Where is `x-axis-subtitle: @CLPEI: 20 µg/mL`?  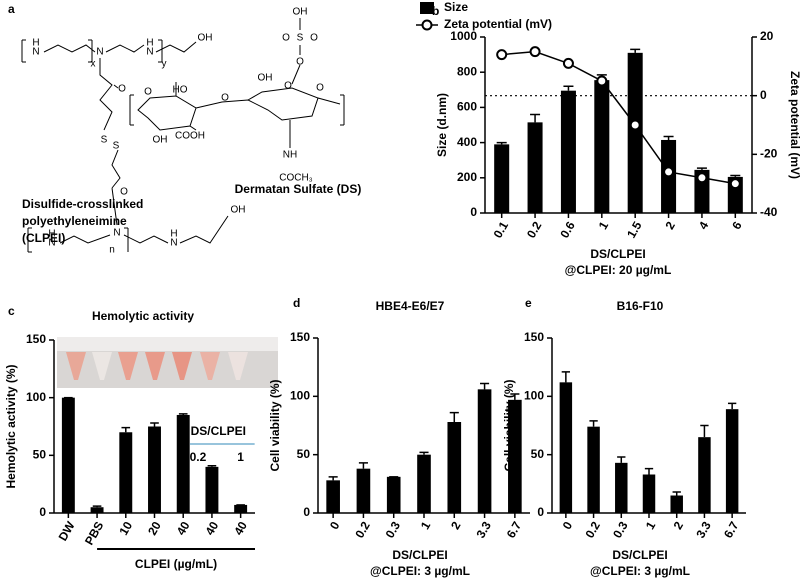
x-axis-subtitle: @CLPEI: 20 µg/mL is located at coordinates (618, 270).